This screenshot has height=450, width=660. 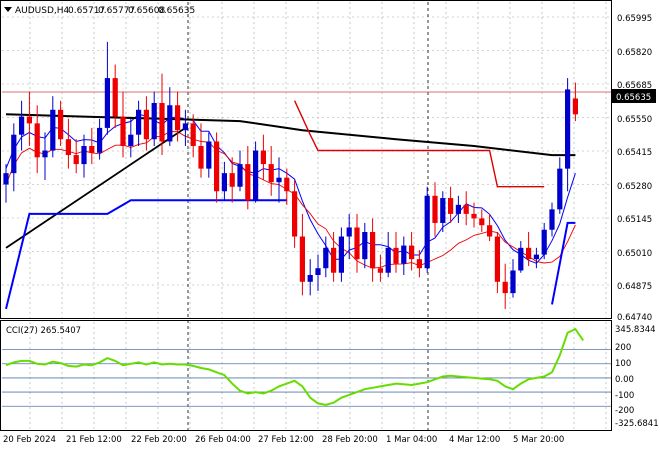 I want to click on price-label: 0.65820, so click(x=634, y=53).